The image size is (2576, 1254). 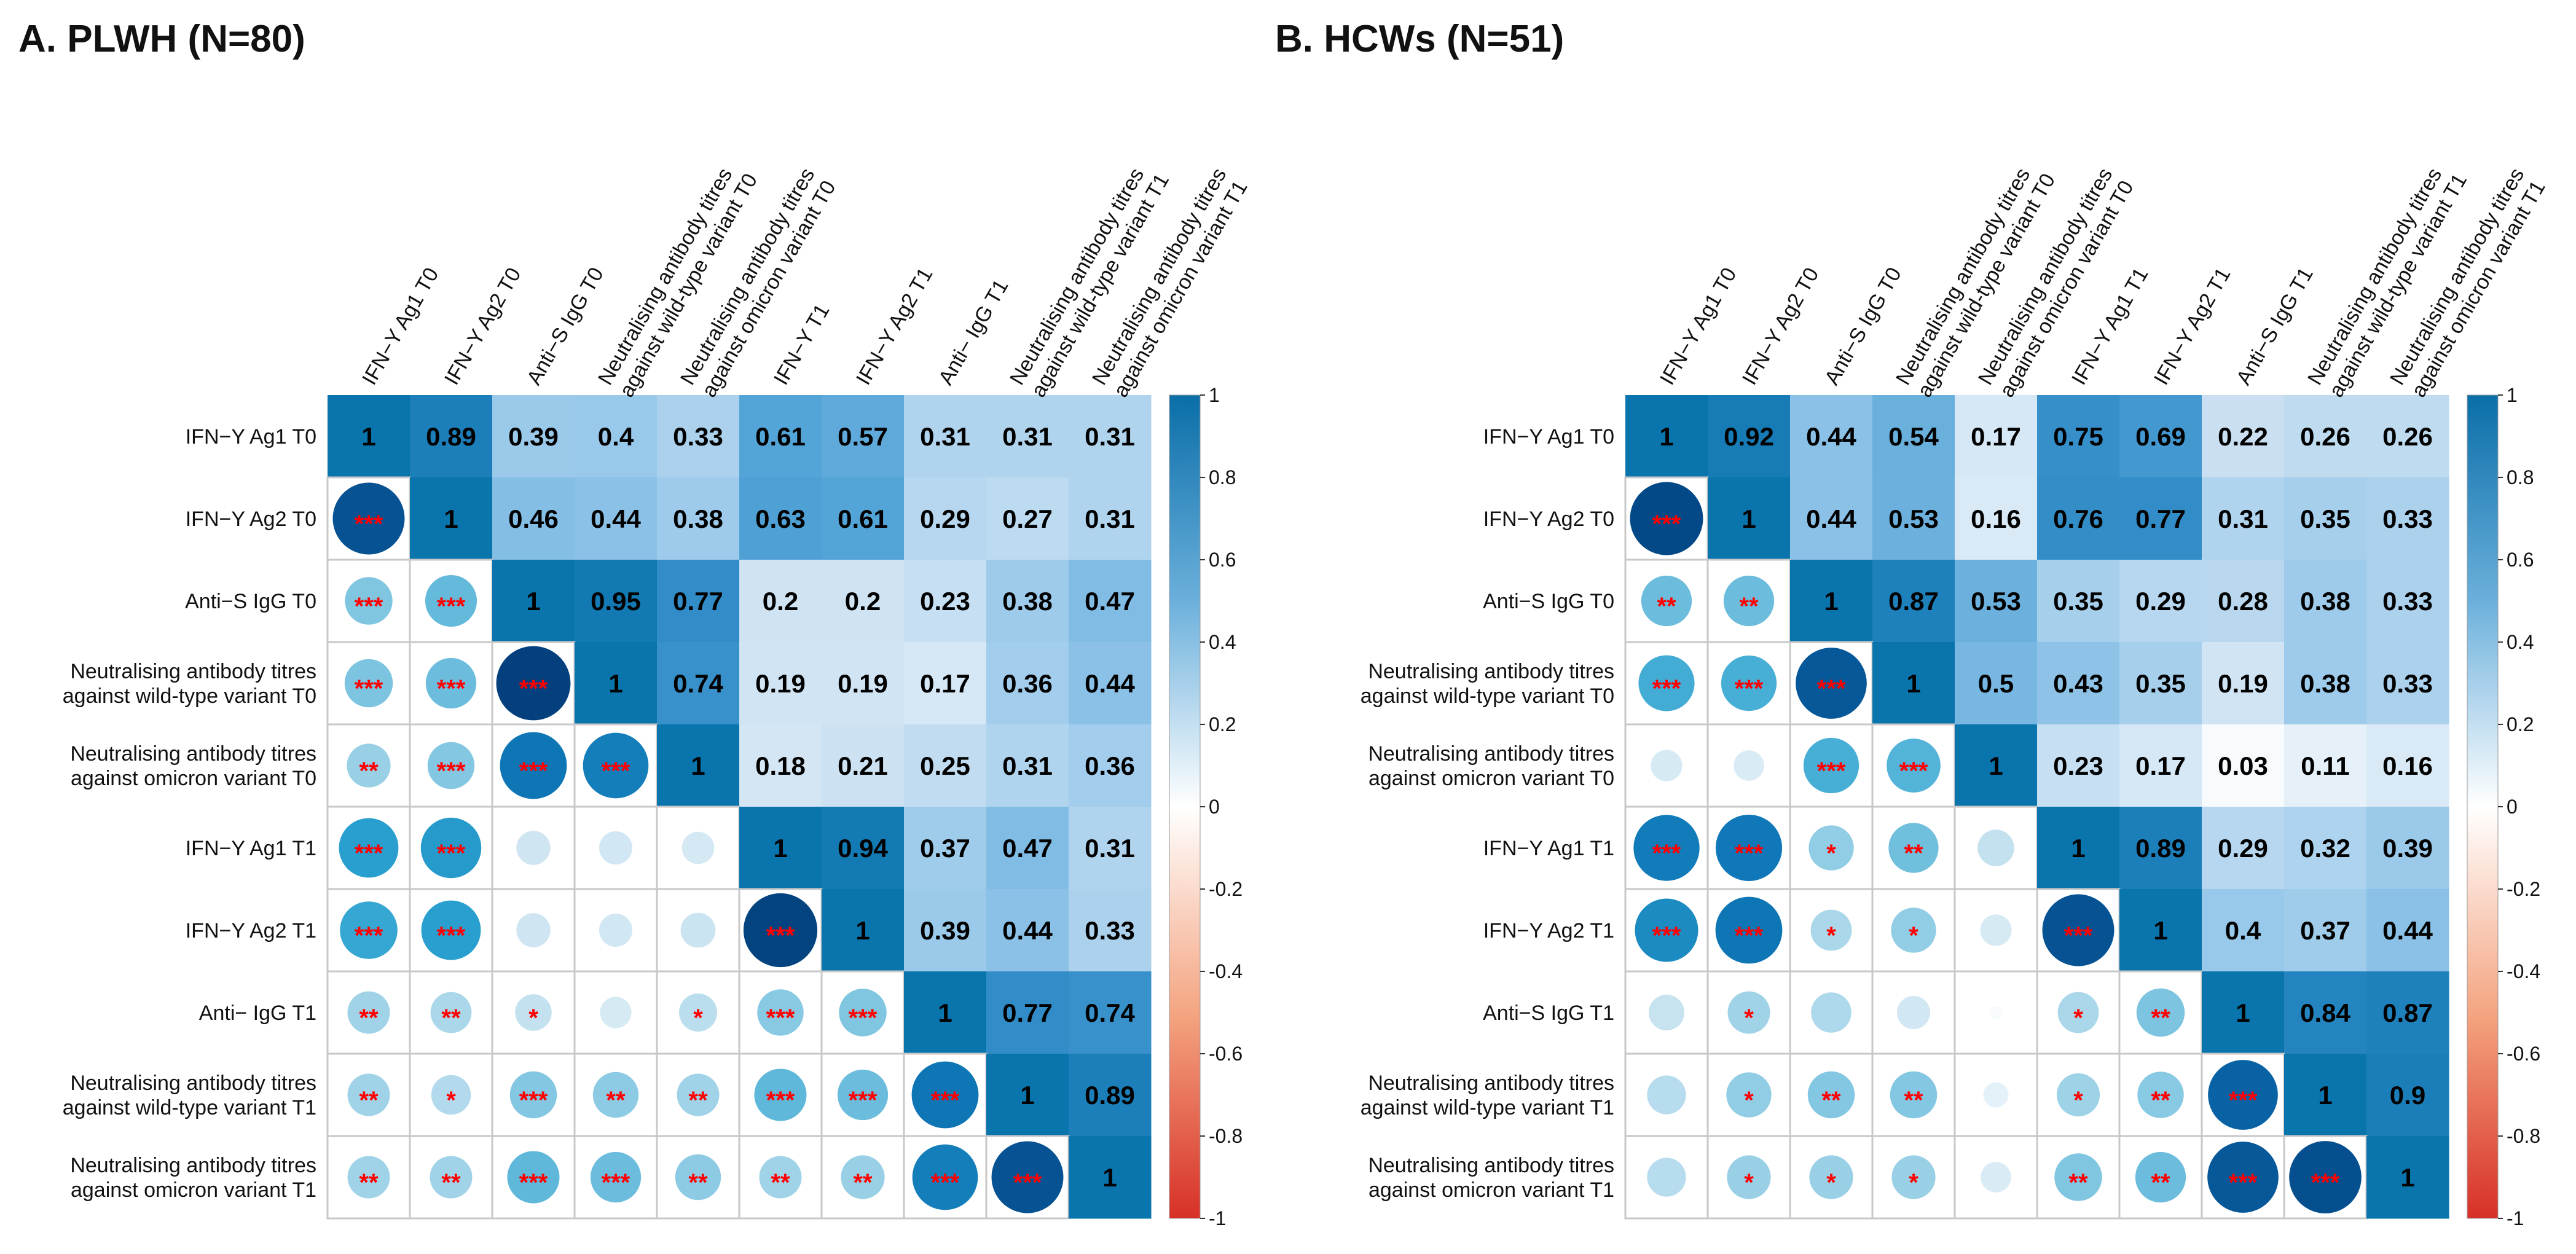 I want to click on colorbar-tick-label: 1, so click(x=1214, y=395).